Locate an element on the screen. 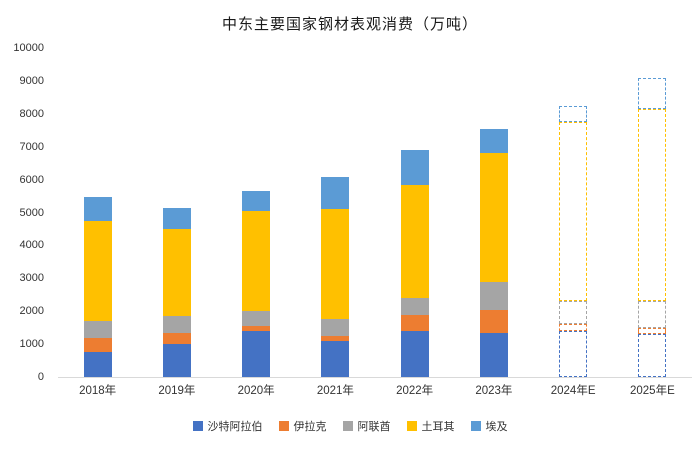 Image resolution: width=700 pixels, height=451 pixels. x-tick-label: 2018年 is located at coordinates (98, 391).